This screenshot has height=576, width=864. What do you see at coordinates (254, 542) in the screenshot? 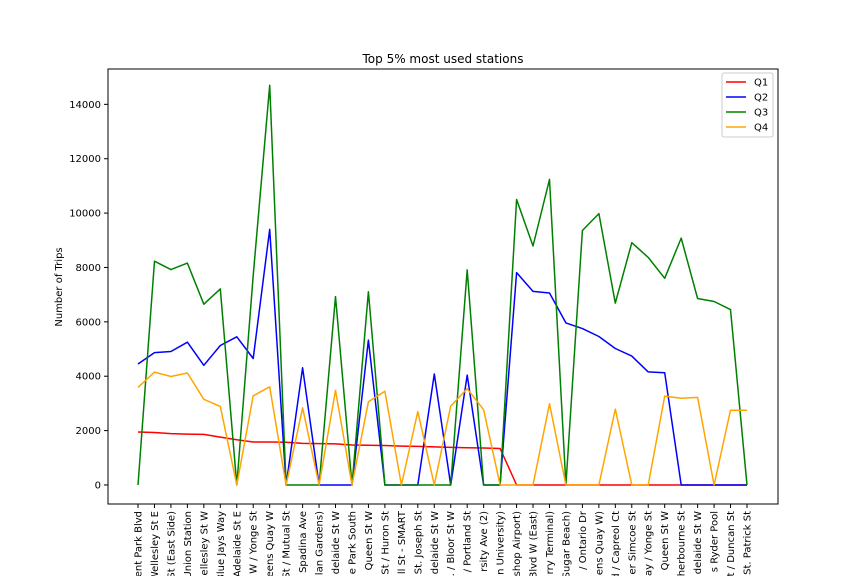
I see `x-tick-label: W / Yonge St` at bounding box center [254, 542].